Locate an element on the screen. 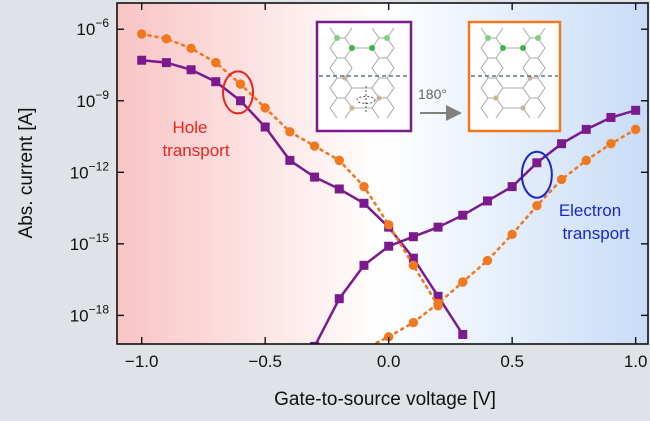 The height and width of the screenshot is (421, 650). y-tick-label: 10⁻⁶ is located at coordinates (92, 27).